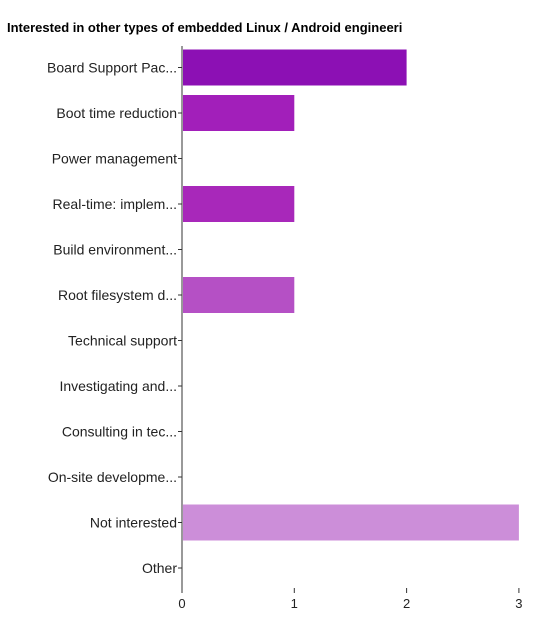  I want to click on x-tick-label: 0, so click(181, 603).